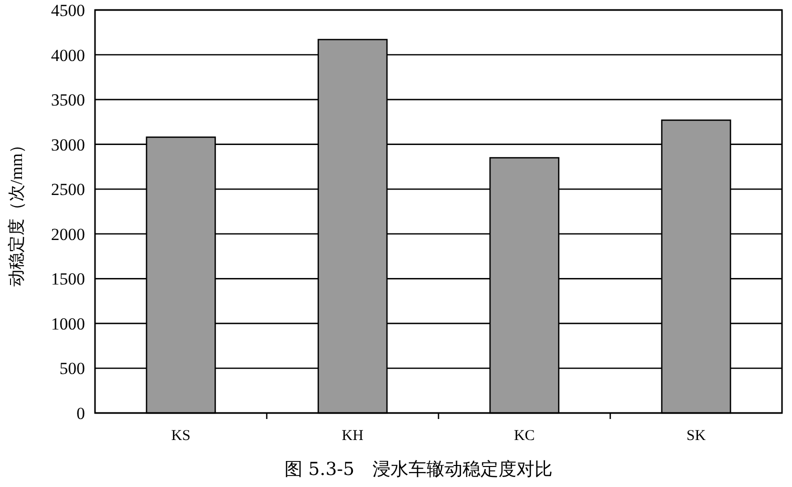 This screenshot has width=792, height=487. What do you see at coordinates (696, 436) in the screenshot?
I see `x-tick-label: SK` at bounding box center [696, 436].